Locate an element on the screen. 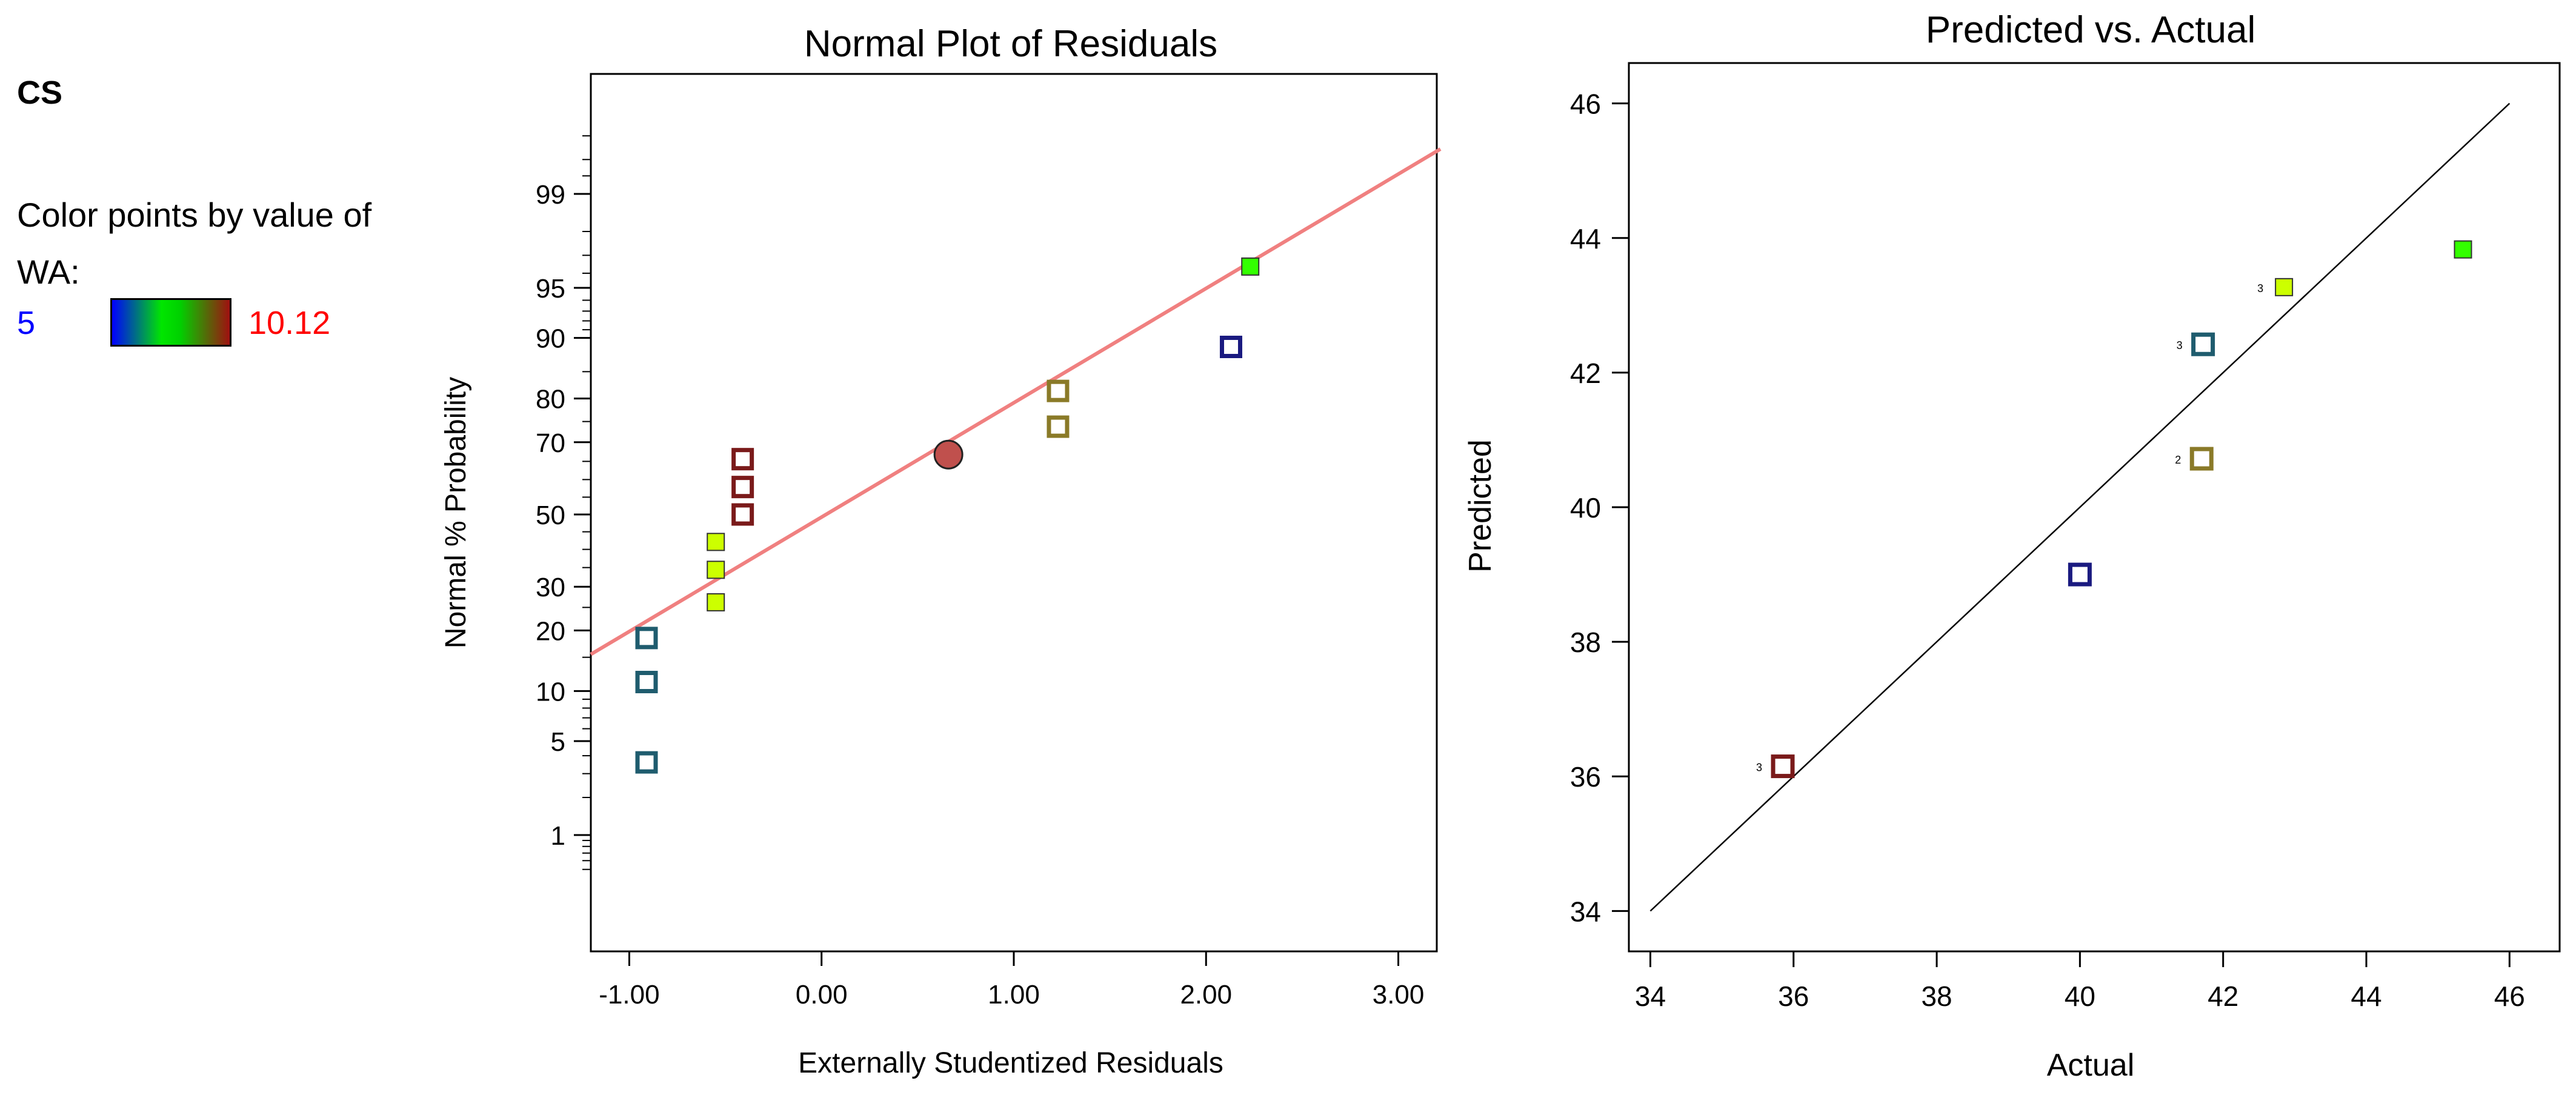 The width and height of the screenshot is (2576, 1095). chart1-y-axis: 1 5 10 20 30 50 70 80 90 95 99 is located at coordinates (563, 502).